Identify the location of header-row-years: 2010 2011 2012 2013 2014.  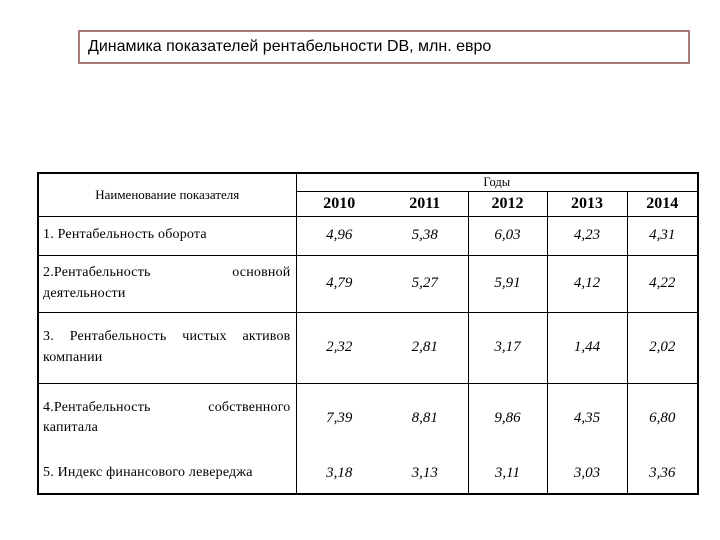
(368, 203).